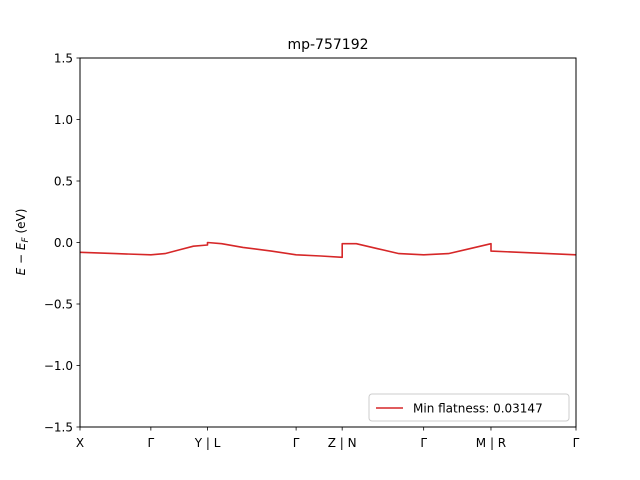 This screenshot has width=640, height=480. I want to click on legend: Min flatness: 0.03147, so click(469, 407).